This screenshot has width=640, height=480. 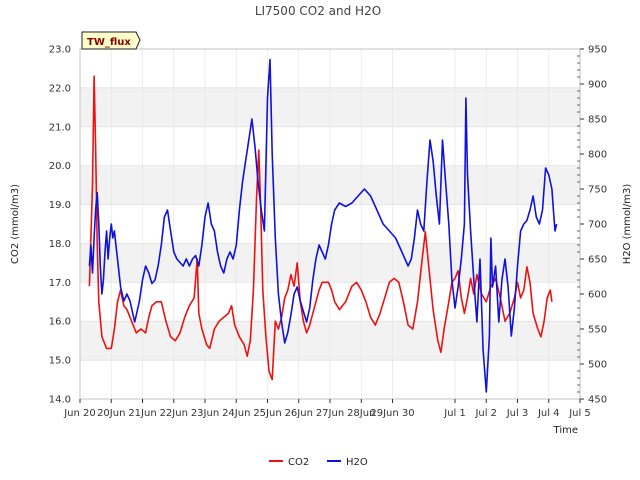 I want to click on site-label-box, so click(x=111, y=40).